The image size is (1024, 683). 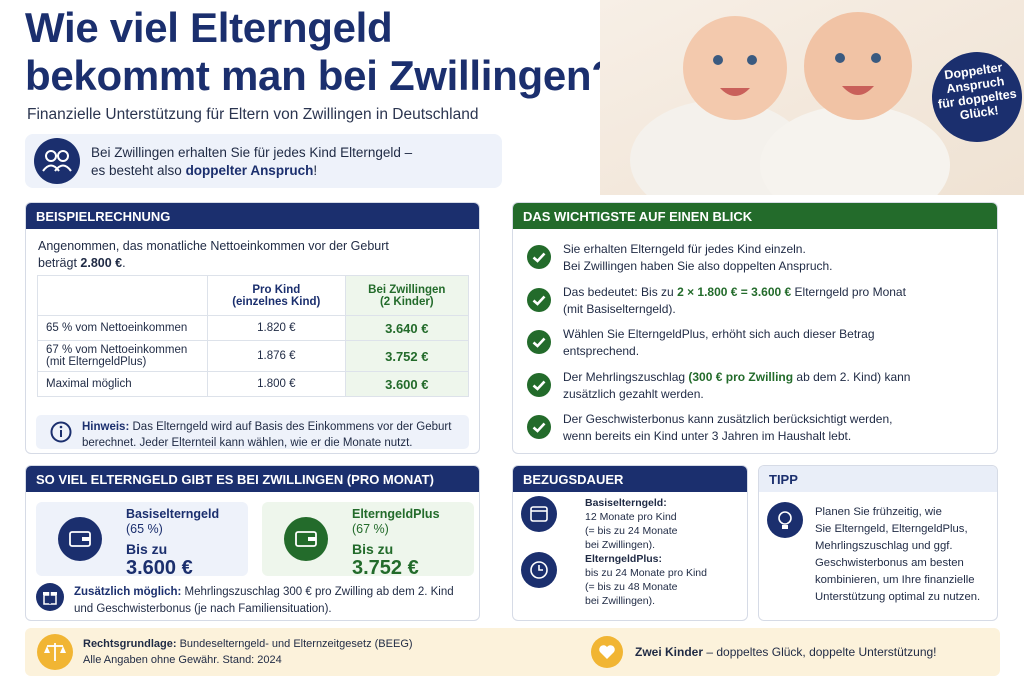 What do you see at coordinates (633, 393) in the screenshot?
I see `text: zusätzlich gezahlt werden.` at bounding box center [633, 393].